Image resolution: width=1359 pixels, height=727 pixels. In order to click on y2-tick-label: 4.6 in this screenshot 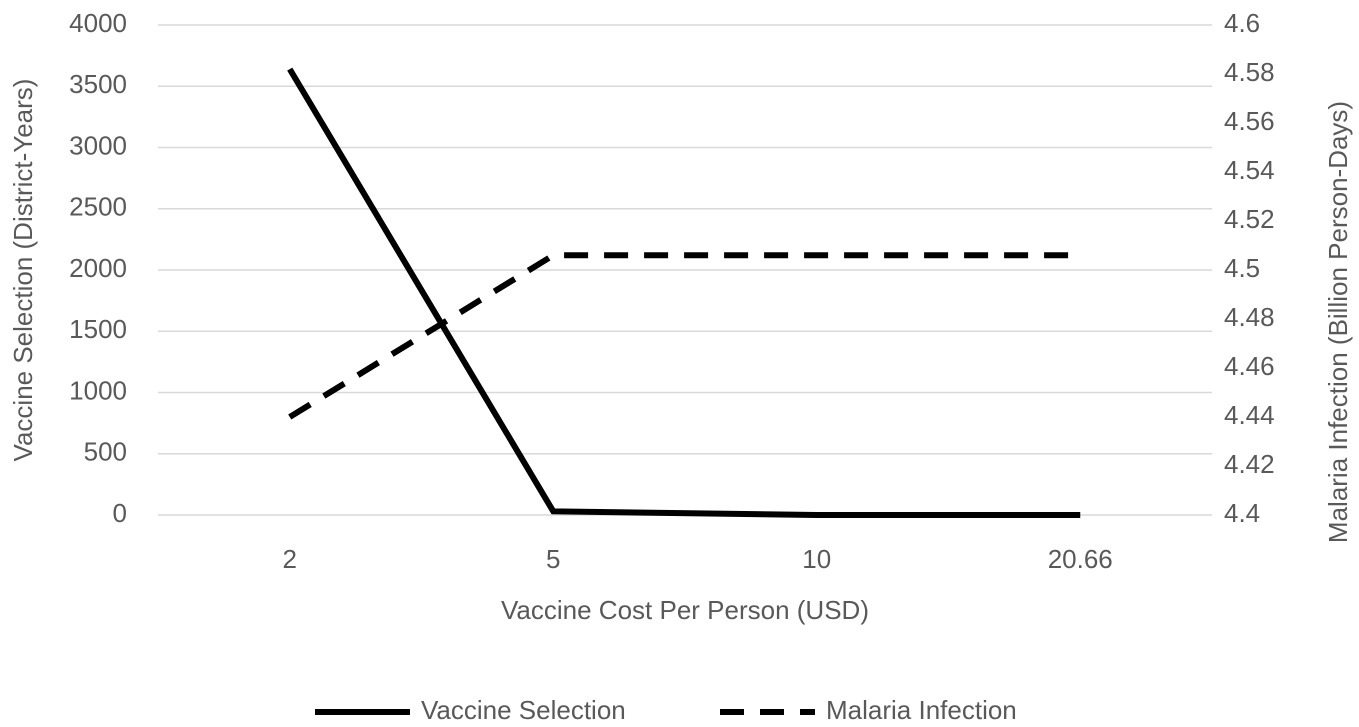, I will do `click(1242, 23)`.